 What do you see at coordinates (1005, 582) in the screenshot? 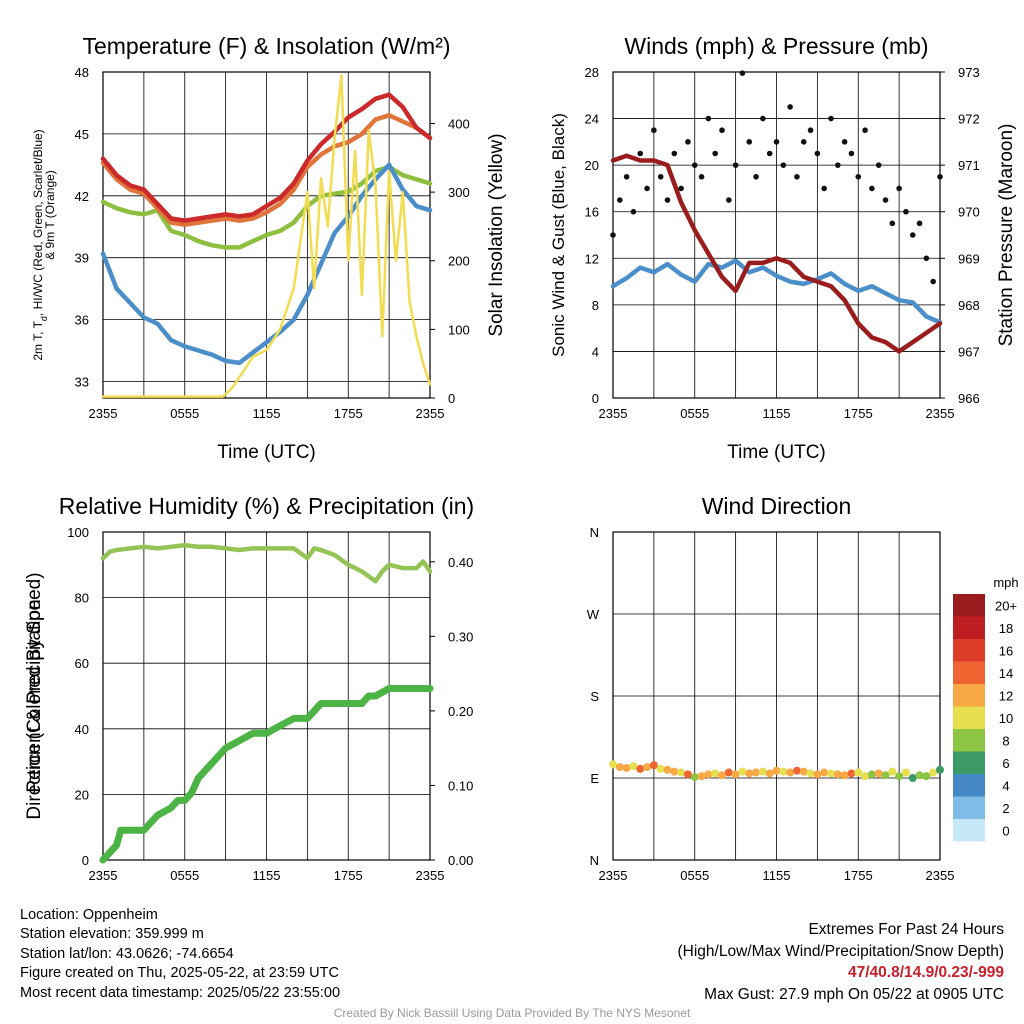
I see `colorbar-title: mph` at bounding box center [1005, 582].